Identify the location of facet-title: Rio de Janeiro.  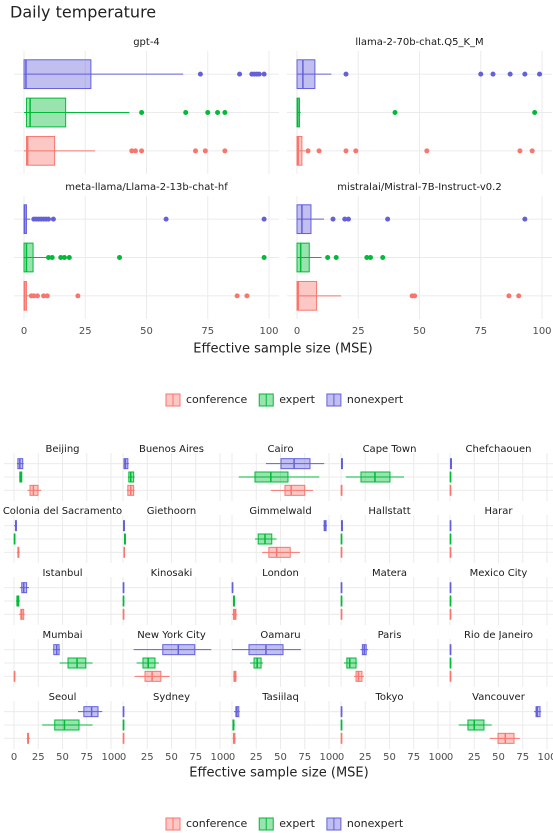
(498, 635).